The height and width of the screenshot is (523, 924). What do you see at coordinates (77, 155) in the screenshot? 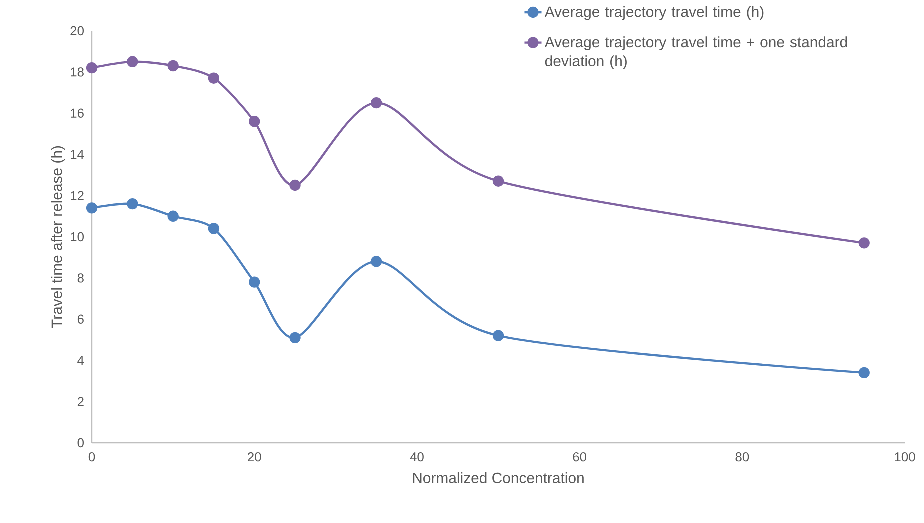
I see `y-tick-label: 14` at bounding box center [77, 155].